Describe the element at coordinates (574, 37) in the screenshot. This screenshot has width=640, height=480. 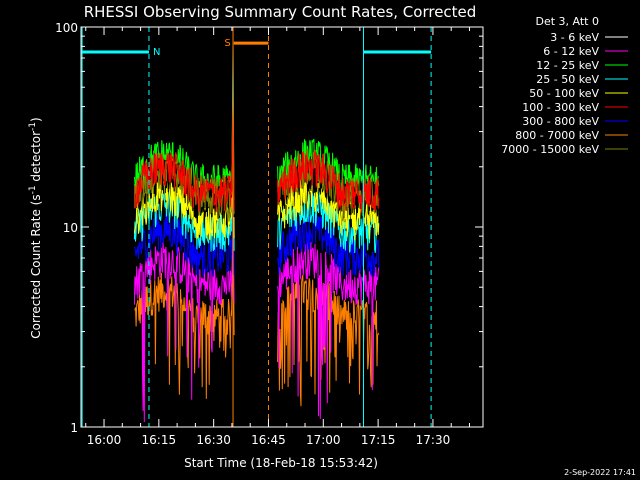
I see `legend-entry-label: 3 - 6 keV` at that location.